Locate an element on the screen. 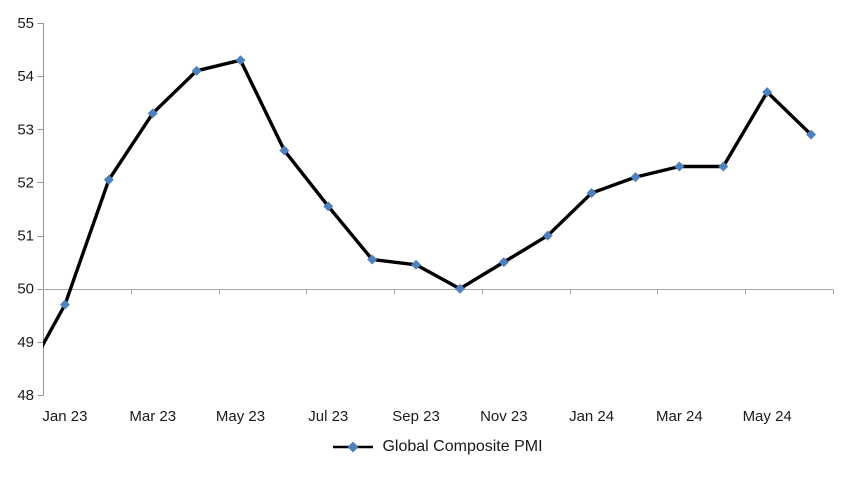 This screenshot has height=481, width=852. y-axis-tick-label: 48 is located at coordinates (25, 395).